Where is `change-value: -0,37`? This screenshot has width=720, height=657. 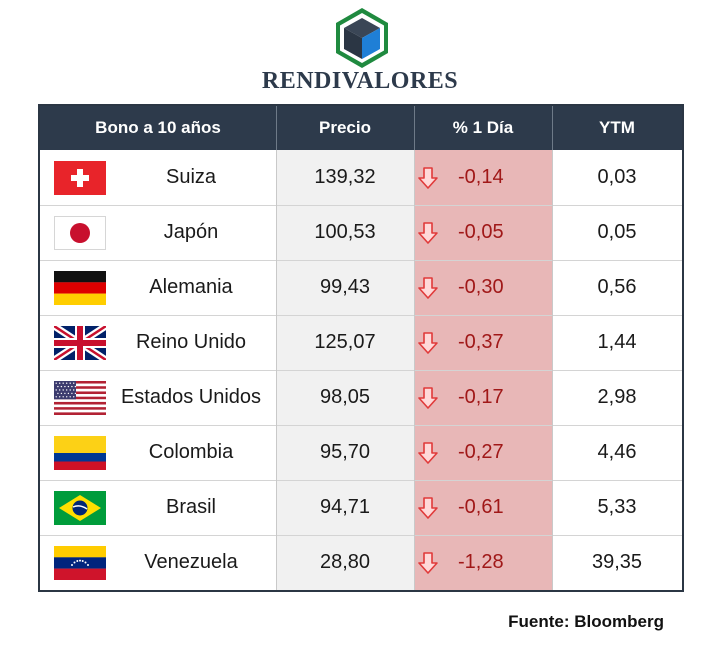 change-value: -0,37 is located at coordinates (481, 342).